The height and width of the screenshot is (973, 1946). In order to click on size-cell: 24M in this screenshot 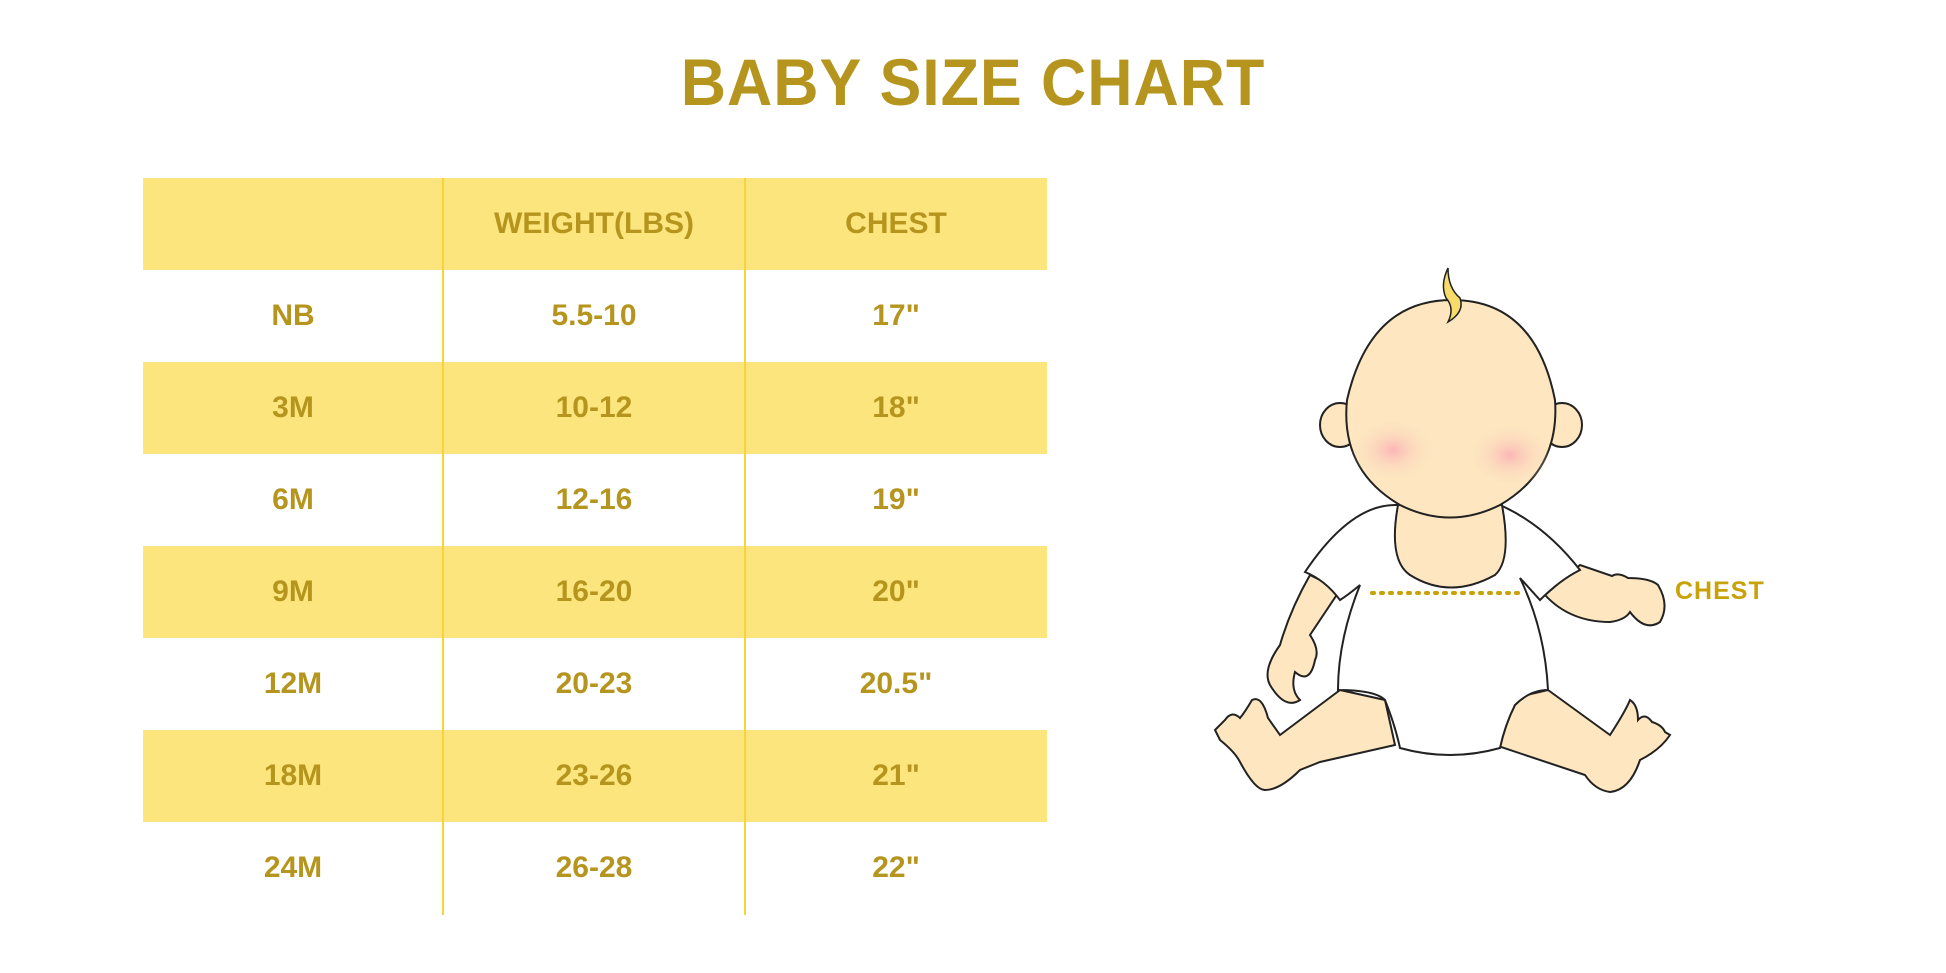, I will do `click(293, 867)`.